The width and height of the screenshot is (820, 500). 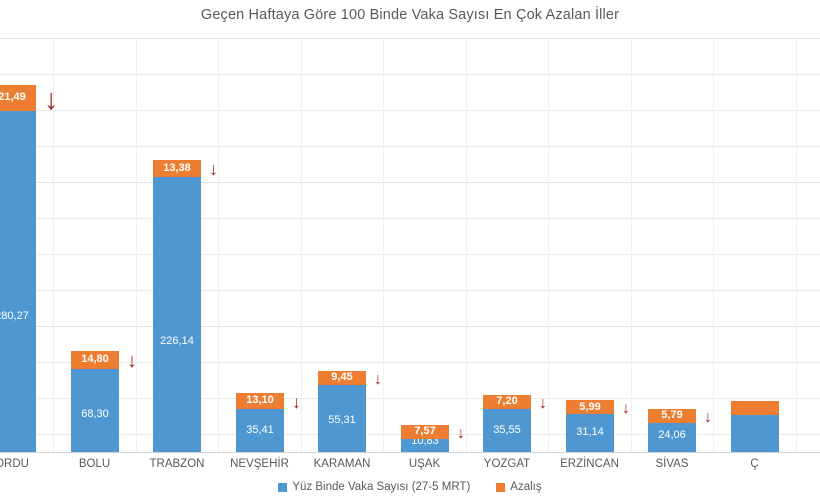 I want to click on bar-stack: 226,14 13,38, so click(x=177, y=306).